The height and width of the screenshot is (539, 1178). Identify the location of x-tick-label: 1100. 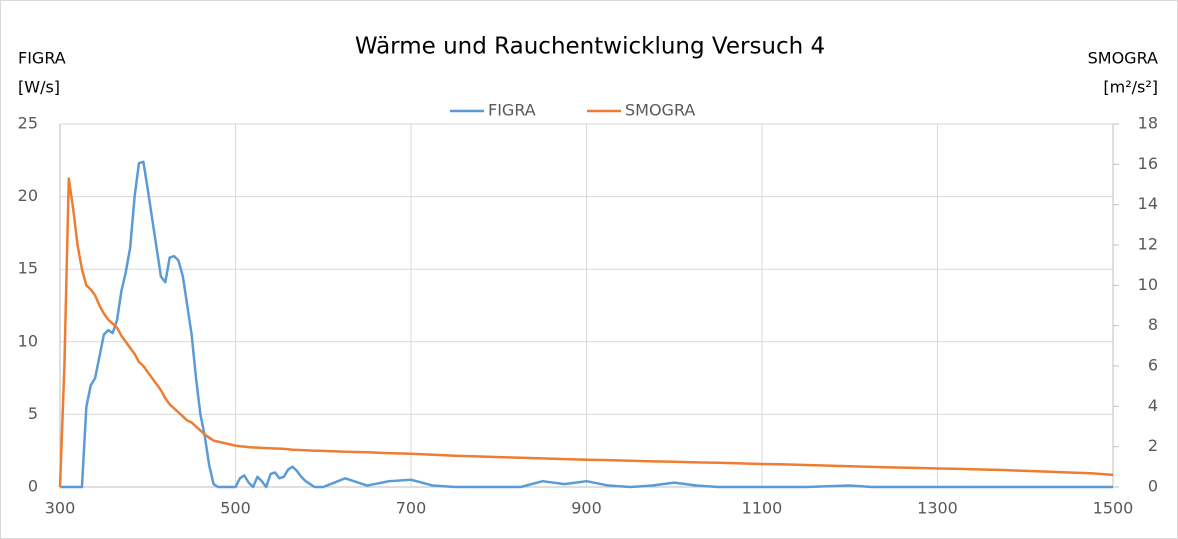
(762, 508).